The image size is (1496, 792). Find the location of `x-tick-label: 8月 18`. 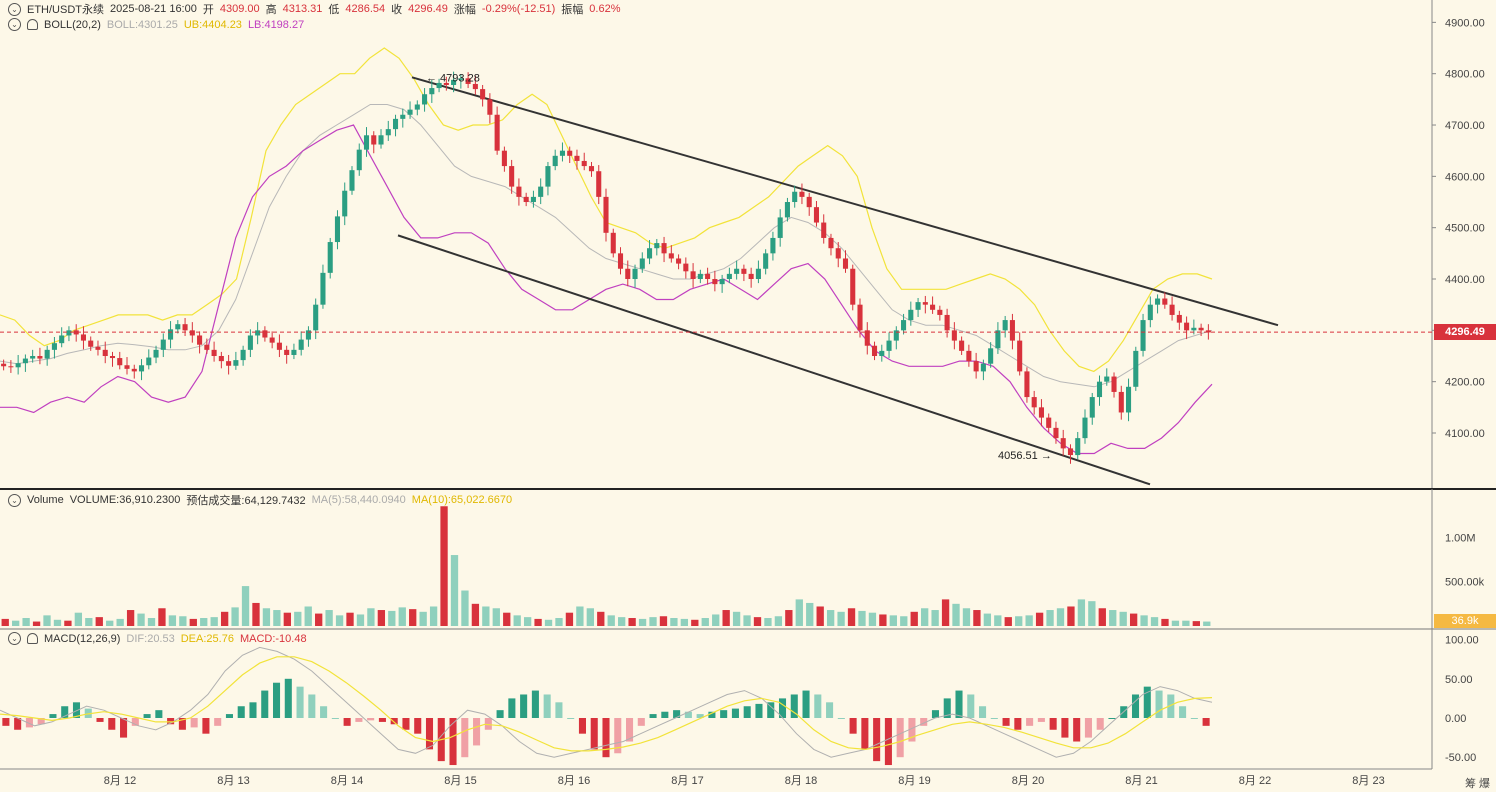

x-tick-label: 8月 18 is located at coordinates (801, 781).